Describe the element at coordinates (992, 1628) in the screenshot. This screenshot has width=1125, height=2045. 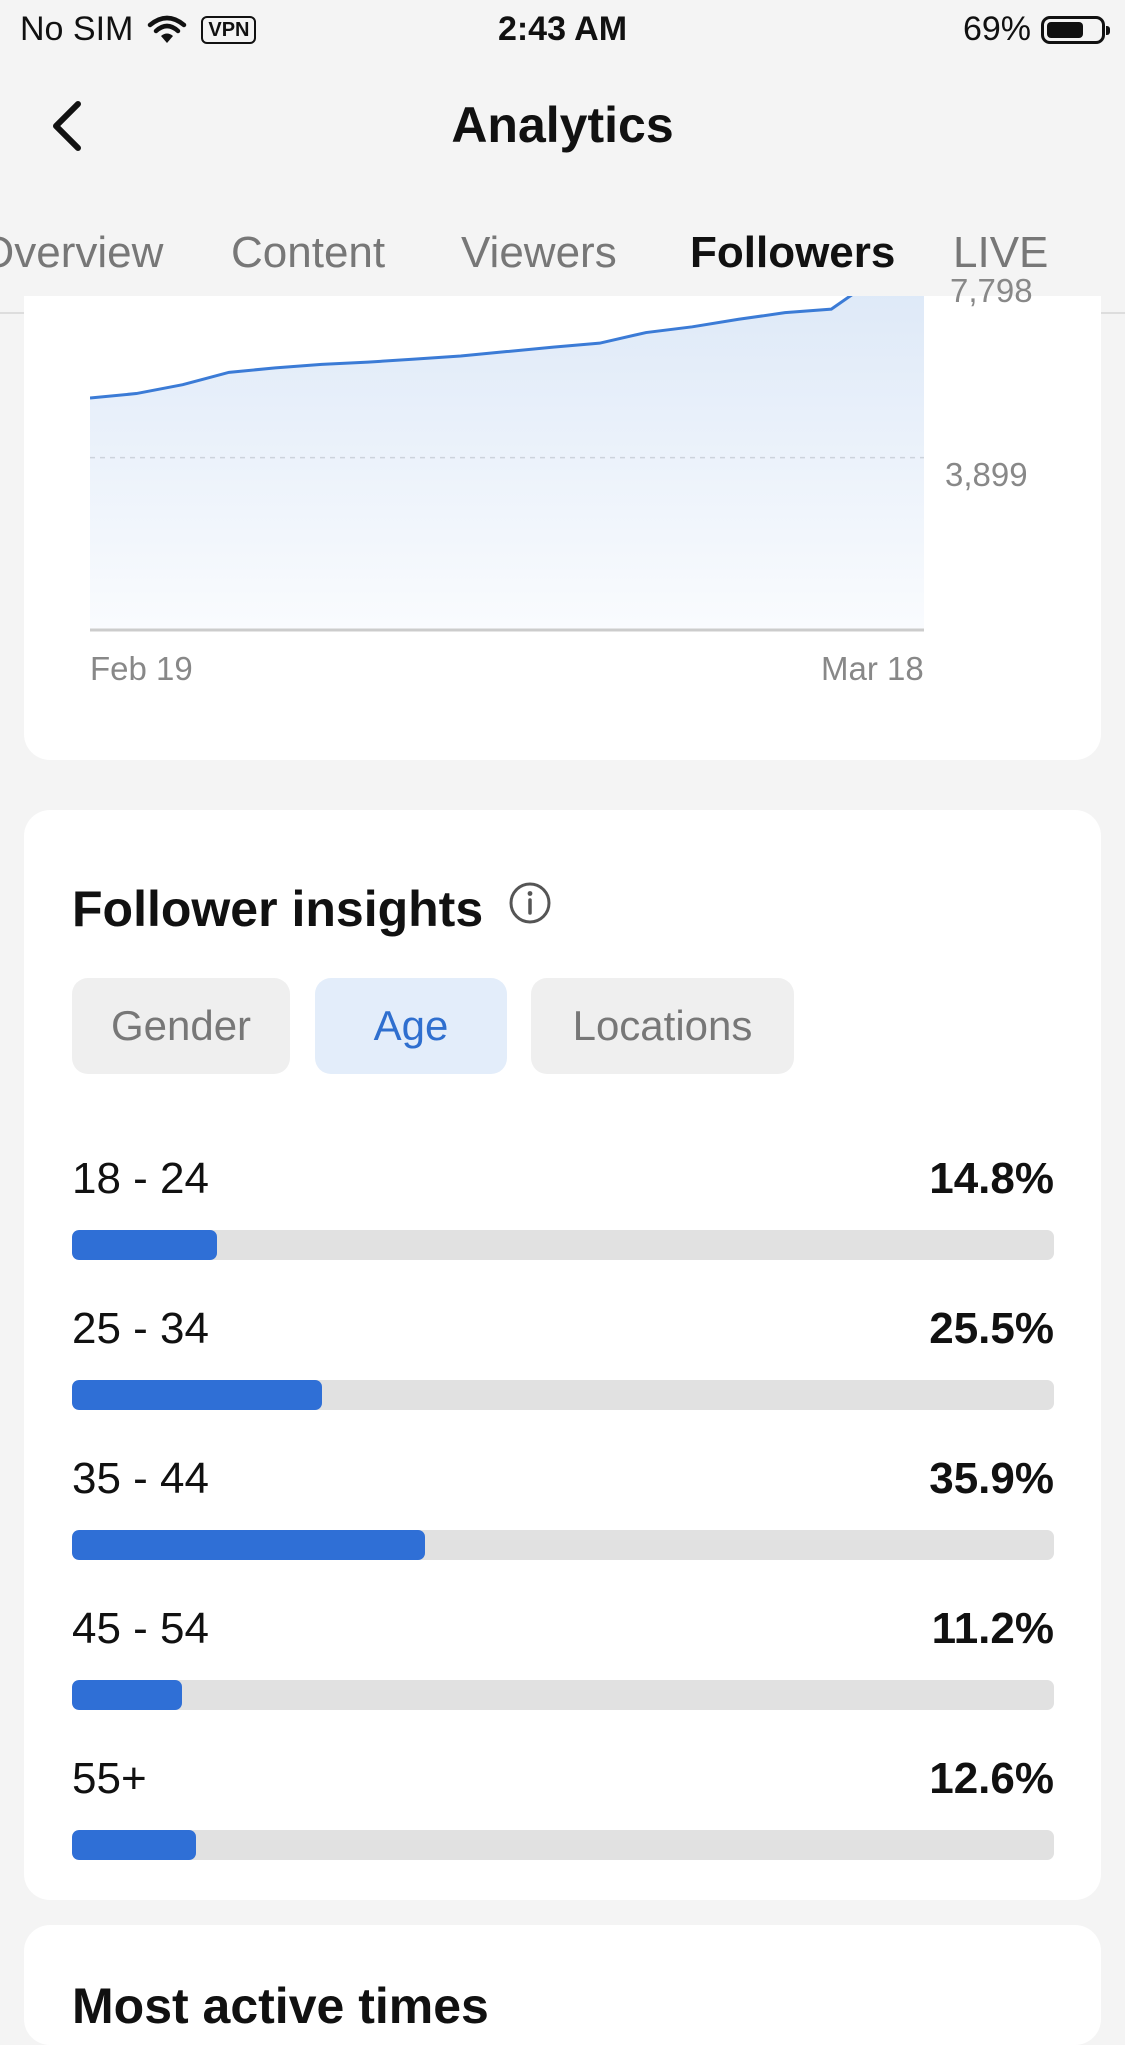
I see `age-percent: 11.2%` at that location.